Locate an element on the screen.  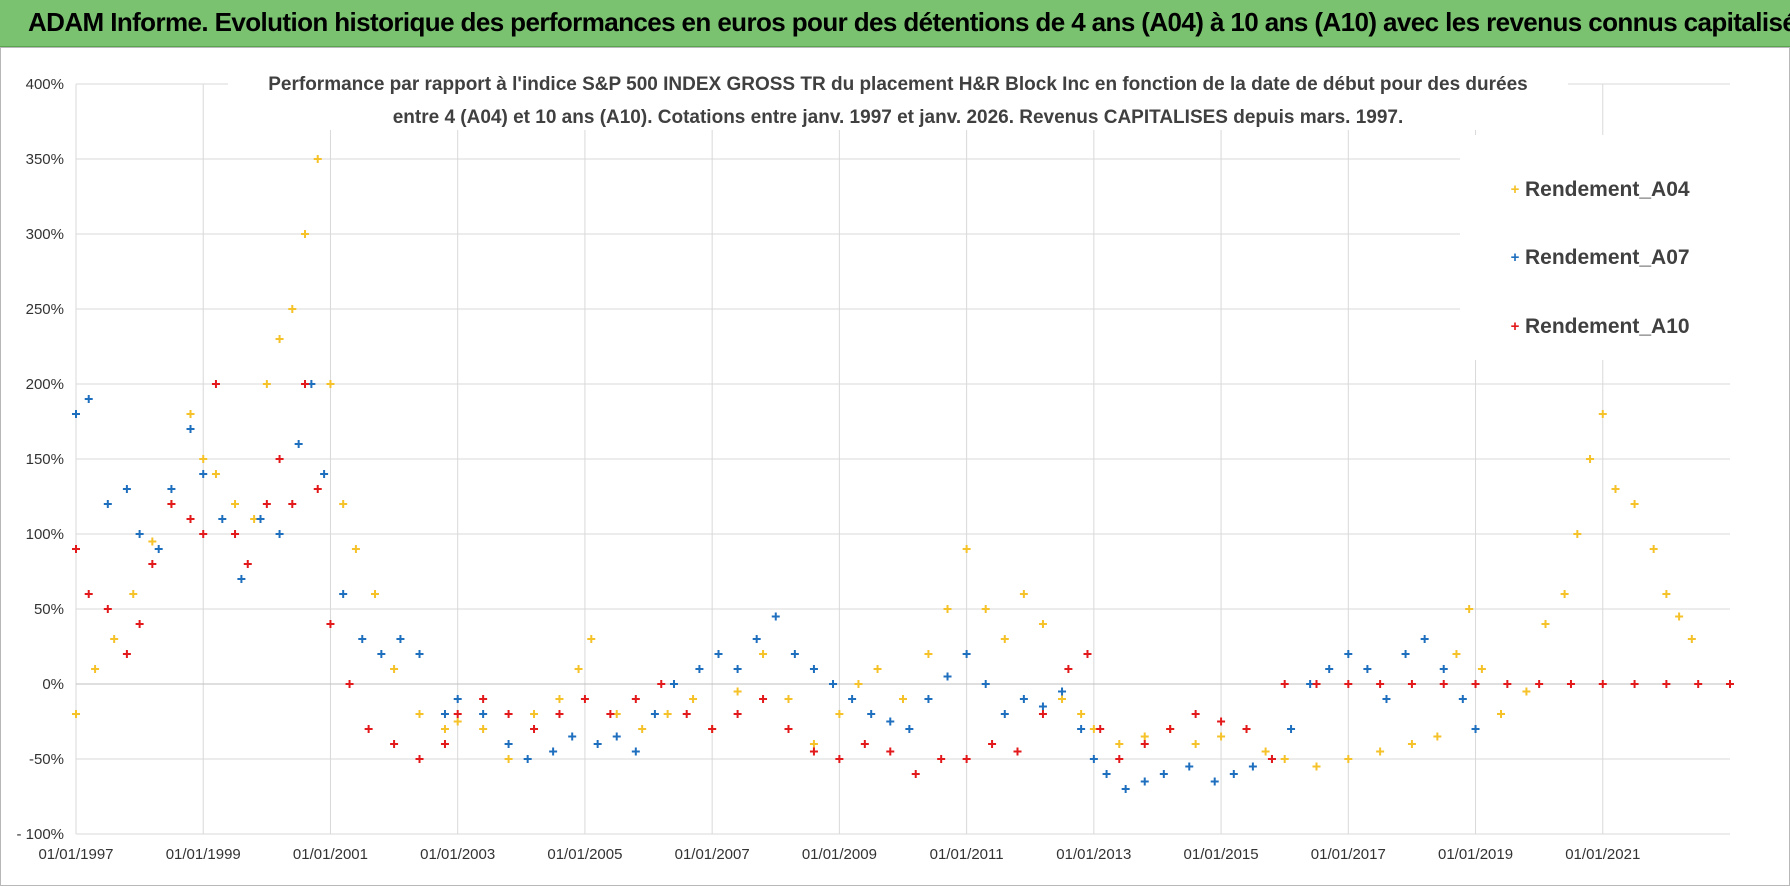
y-tick-label: 0% is located at coordinates (53, 684).